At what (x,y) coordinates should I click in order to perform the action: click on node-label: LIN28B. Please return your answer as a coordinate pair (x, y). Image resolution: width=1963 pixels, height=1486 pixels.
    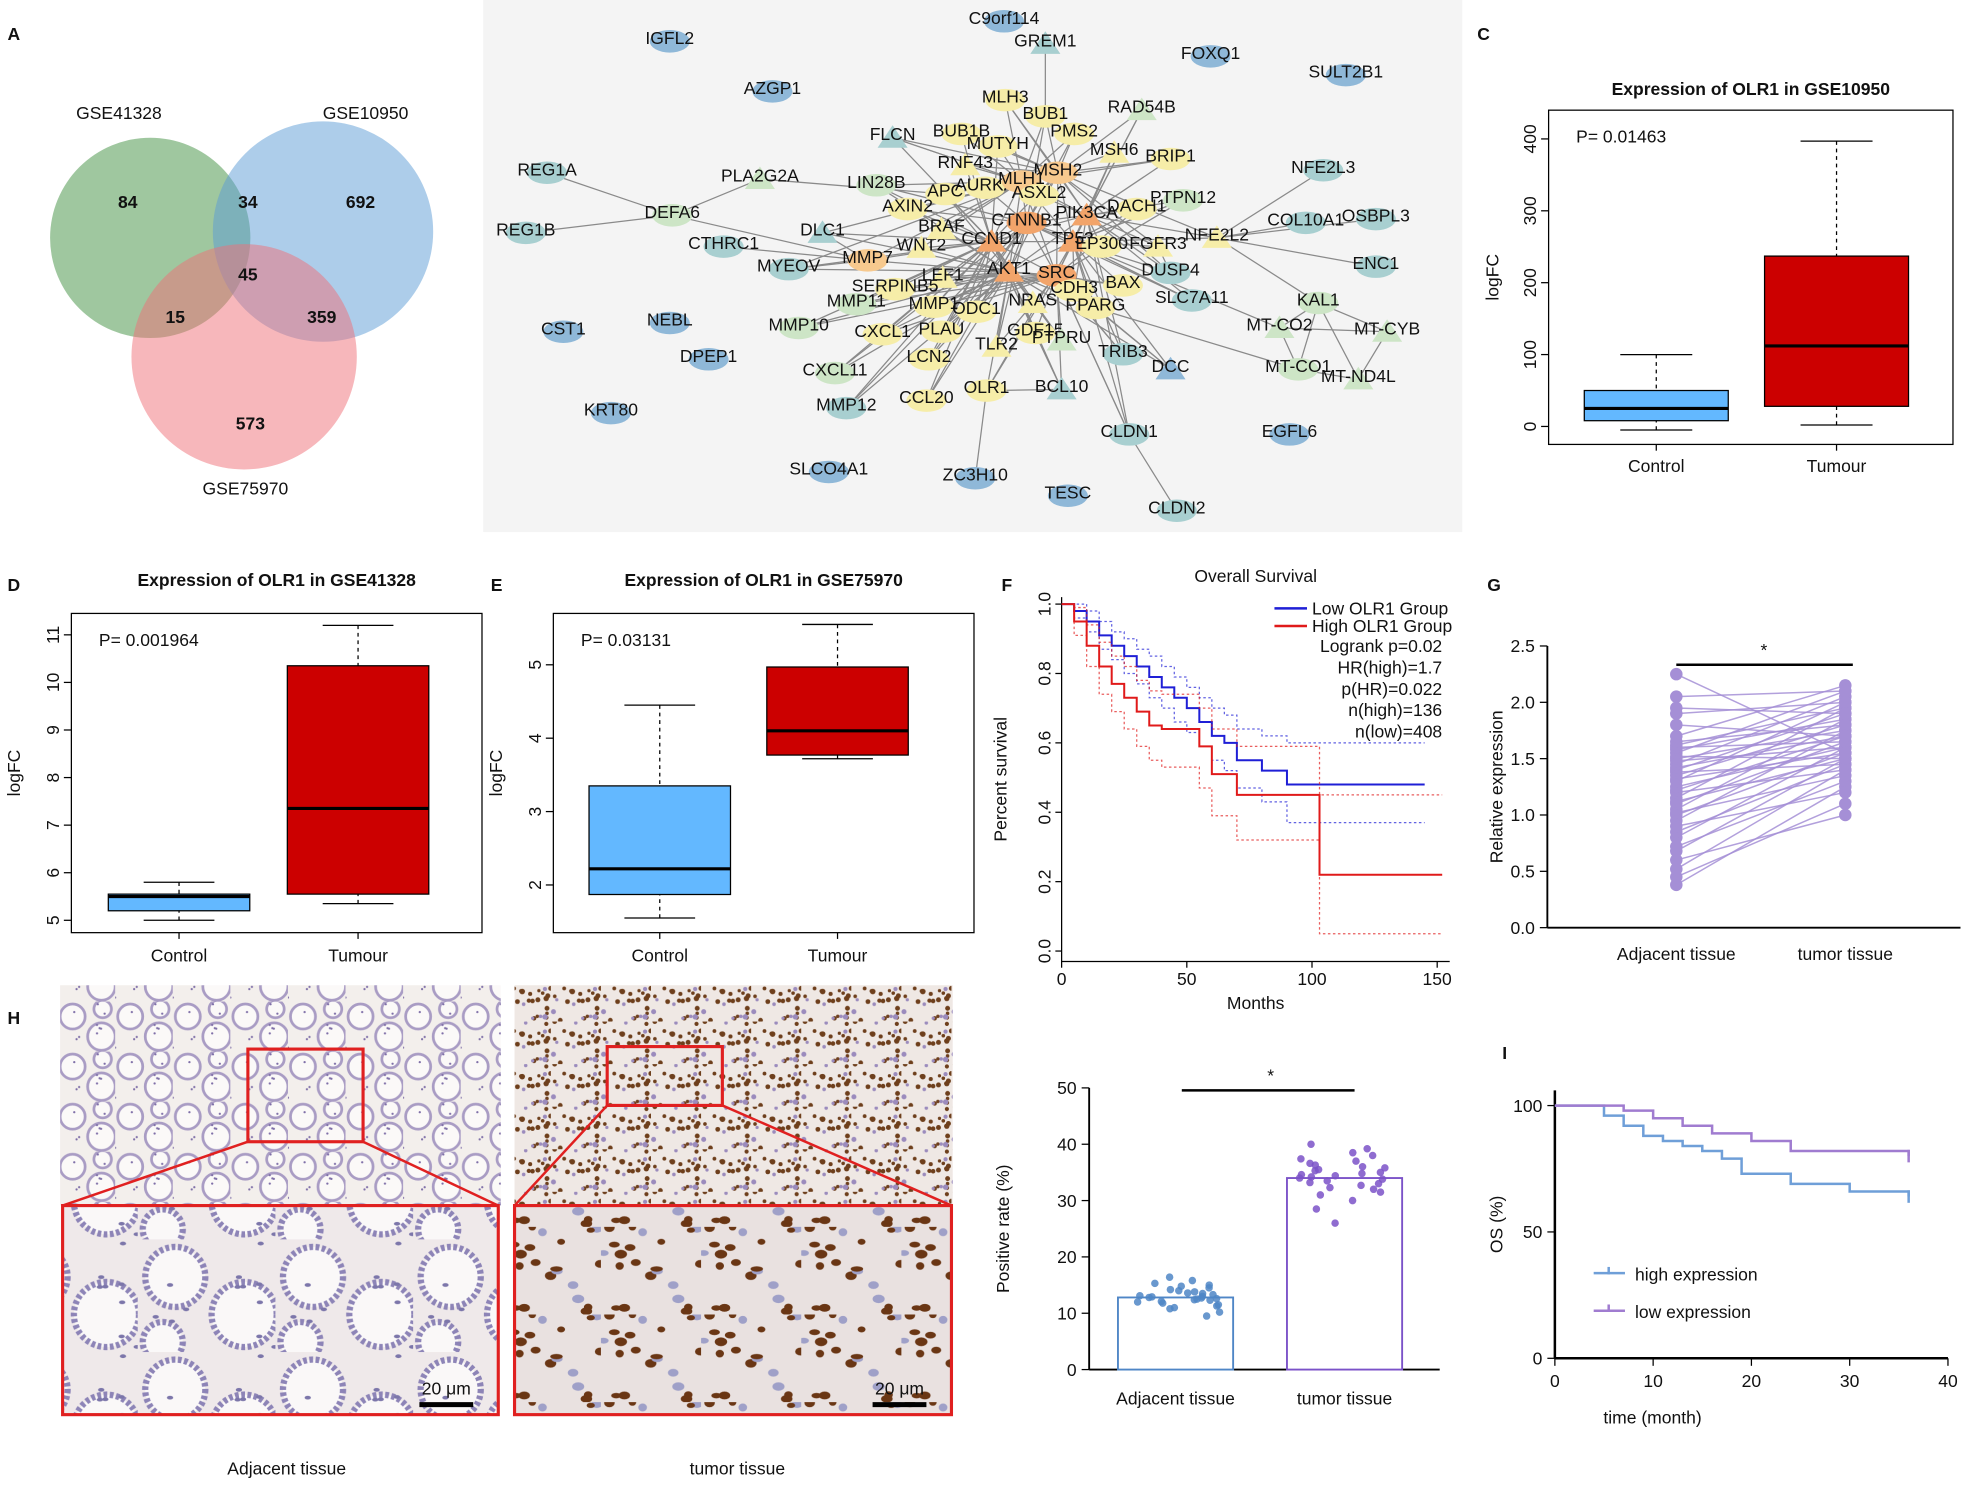
    Looking at the image, I should click on (876, 182).